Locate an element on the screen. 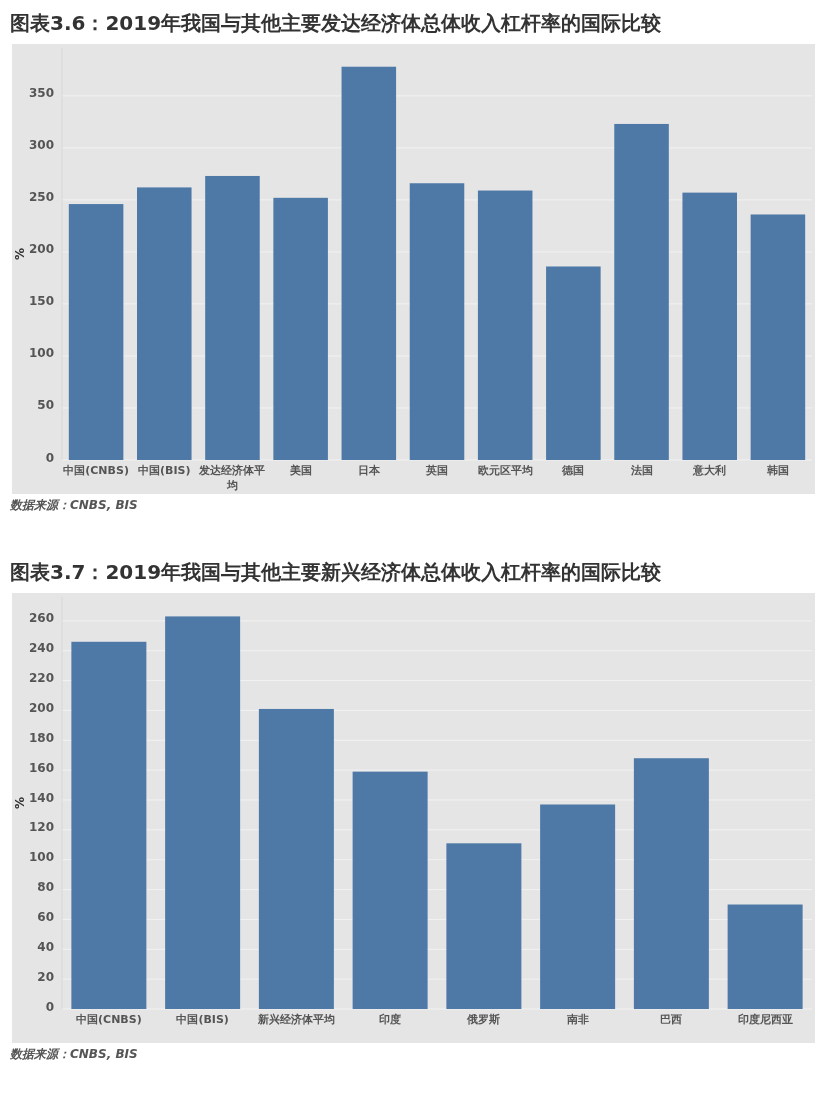 Image resolution: width=822 pixels, height=1098 pixels. x-tick-label: 新兴经济体平均 is located at coordinates (295, 1019).